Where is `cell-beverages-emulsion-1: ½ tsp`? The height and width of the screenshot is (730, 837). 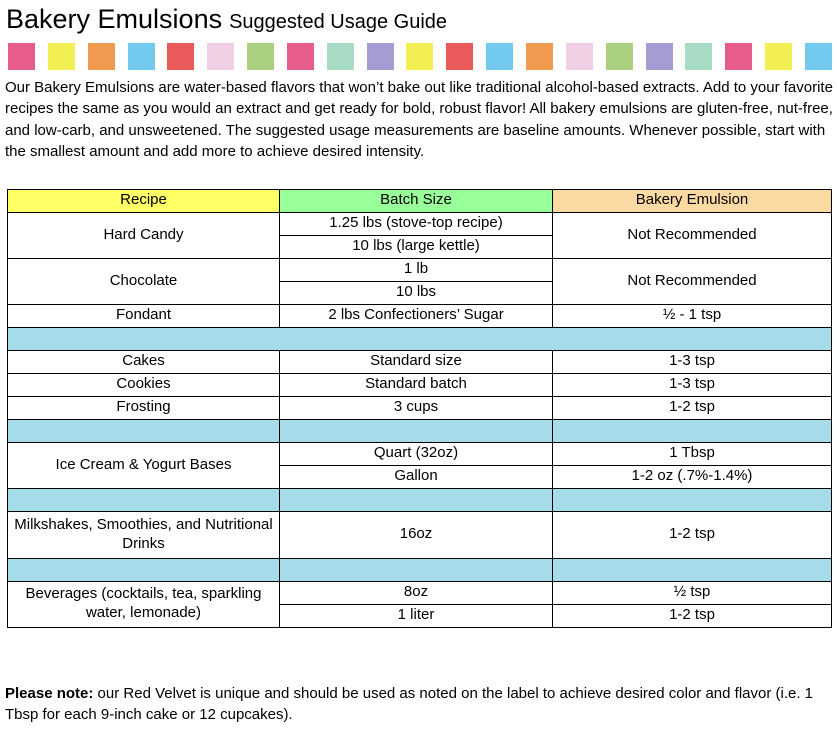 cell-beverages-emulsion-1: ½ tsp is located at coordinates (692, 592).